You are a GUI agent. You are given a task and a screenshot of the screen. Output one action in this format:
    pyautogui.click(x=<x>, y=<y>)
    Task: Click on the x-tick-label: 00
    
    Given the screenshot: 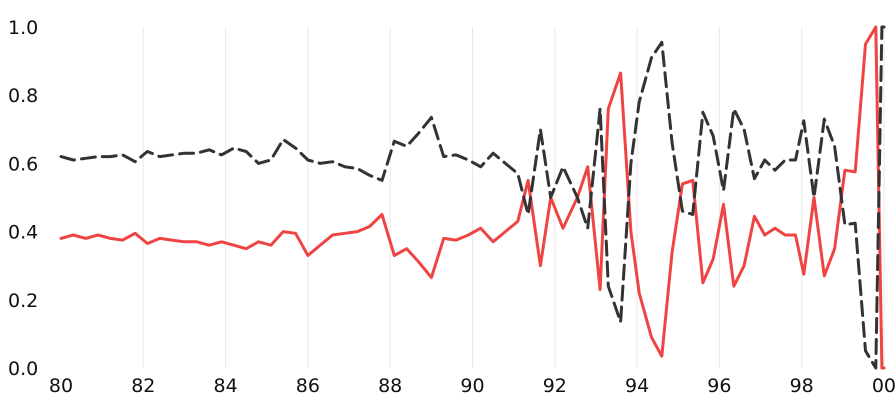 What is the action you would take?
    pyautogui.click(x=884, y=386)
    